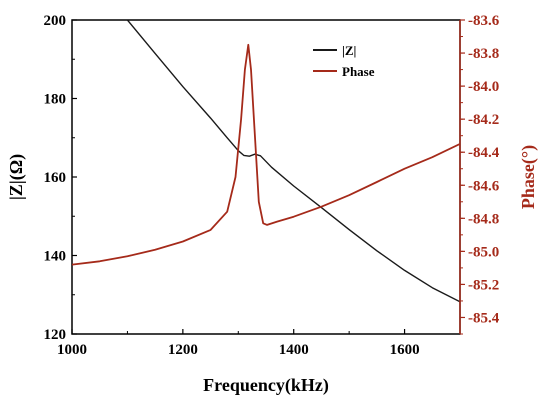 This screenshot has height=406, width=550. Describe the element at coordinates (55, 257) in the screenshot. I see `y-tick-label-left: 140` at that location.